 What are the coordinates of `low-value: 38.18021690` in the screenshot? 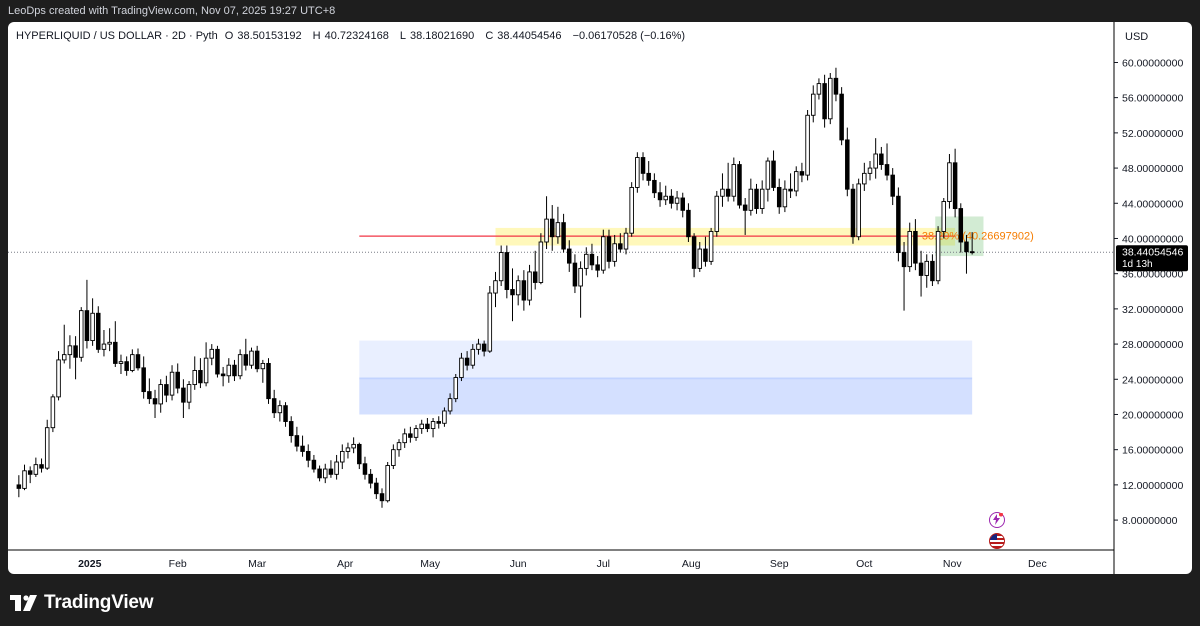 It's located at (442, 36).